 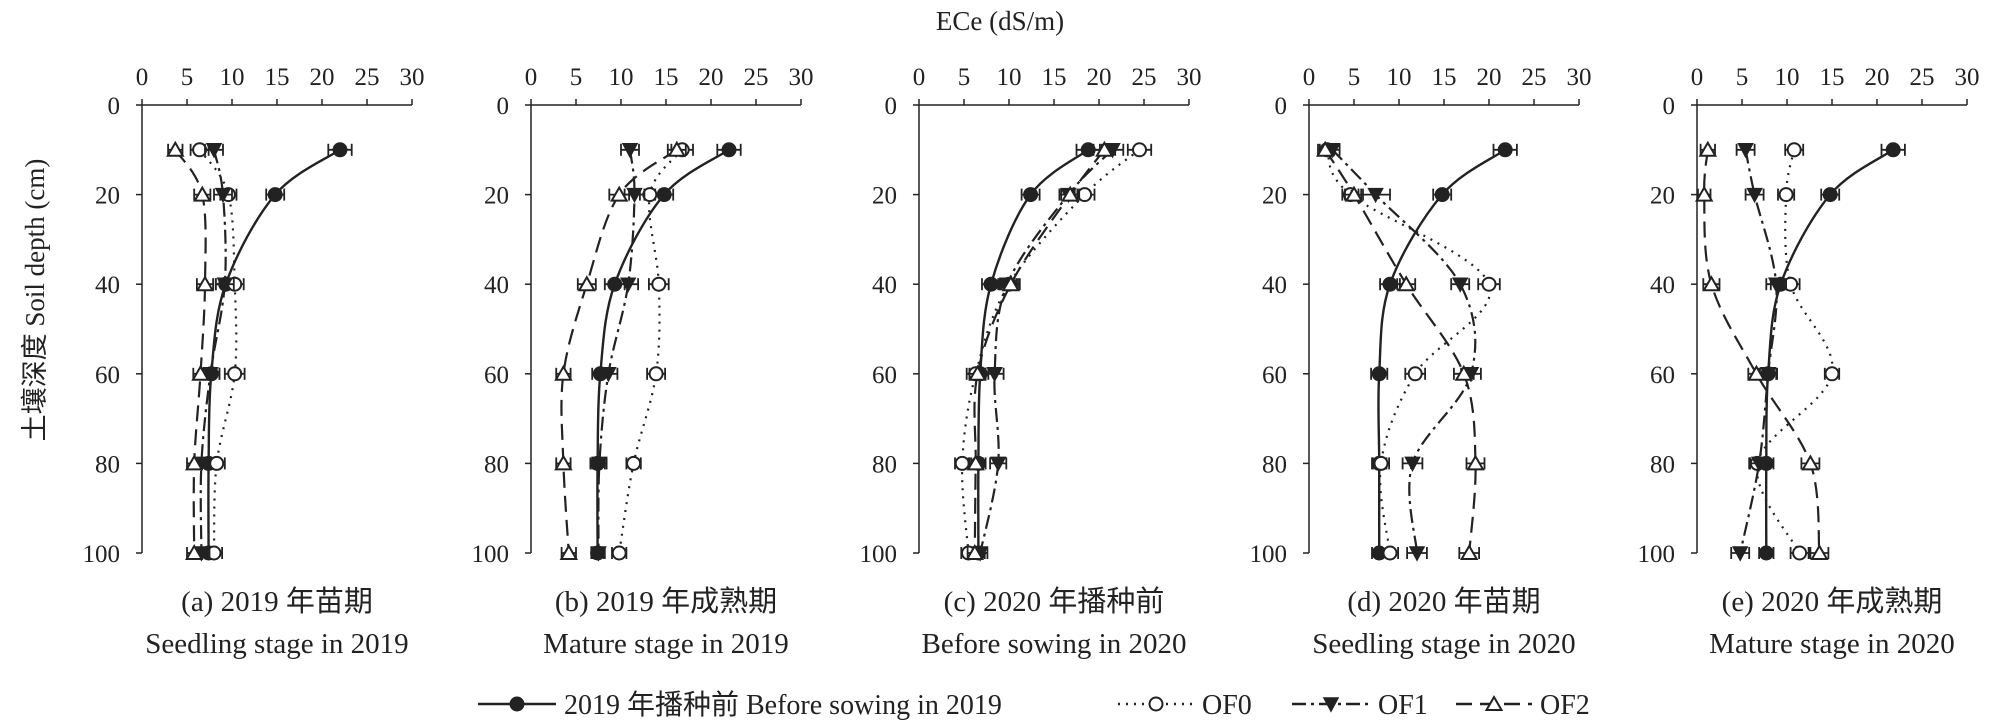 What do you see at coordinates (1139, 150) in the screenshot?
I see `marker-s2-p1` at bounding box center [1139, 150].